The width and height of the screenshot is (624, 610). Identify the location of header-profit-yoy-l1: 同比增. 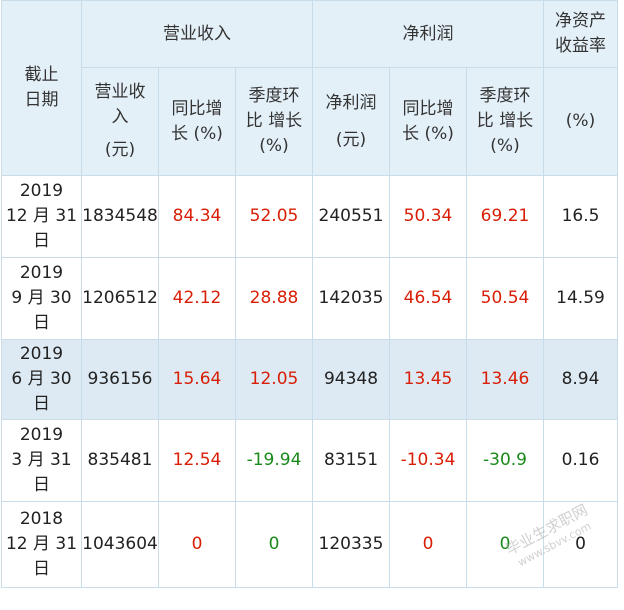
(428, 108).